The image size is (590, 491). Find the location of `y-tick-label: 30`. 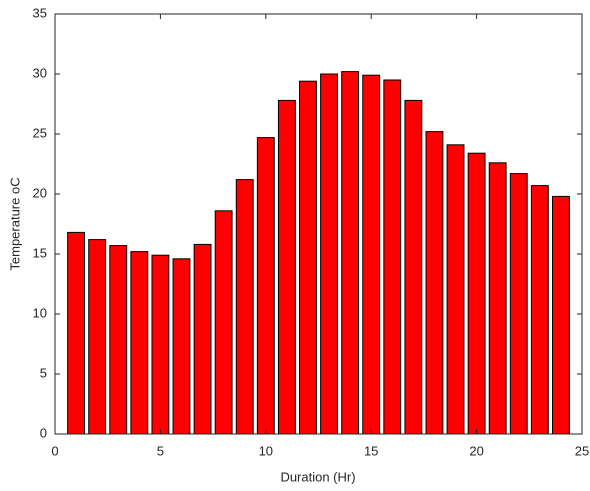

y-tick-label: 30 is located at coordinates (40, 72).